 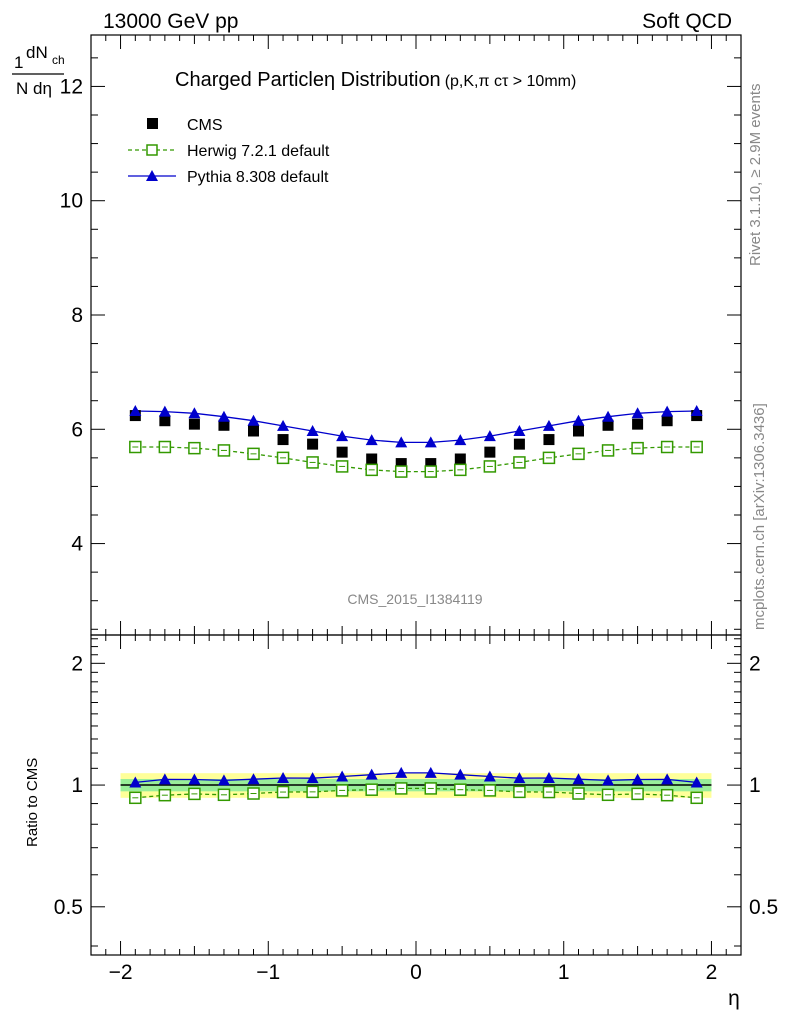 What do you see at coordinates (416, 972) in the screenshot?
I see `x-tick-label: 0` at bounding box center [416, 972].